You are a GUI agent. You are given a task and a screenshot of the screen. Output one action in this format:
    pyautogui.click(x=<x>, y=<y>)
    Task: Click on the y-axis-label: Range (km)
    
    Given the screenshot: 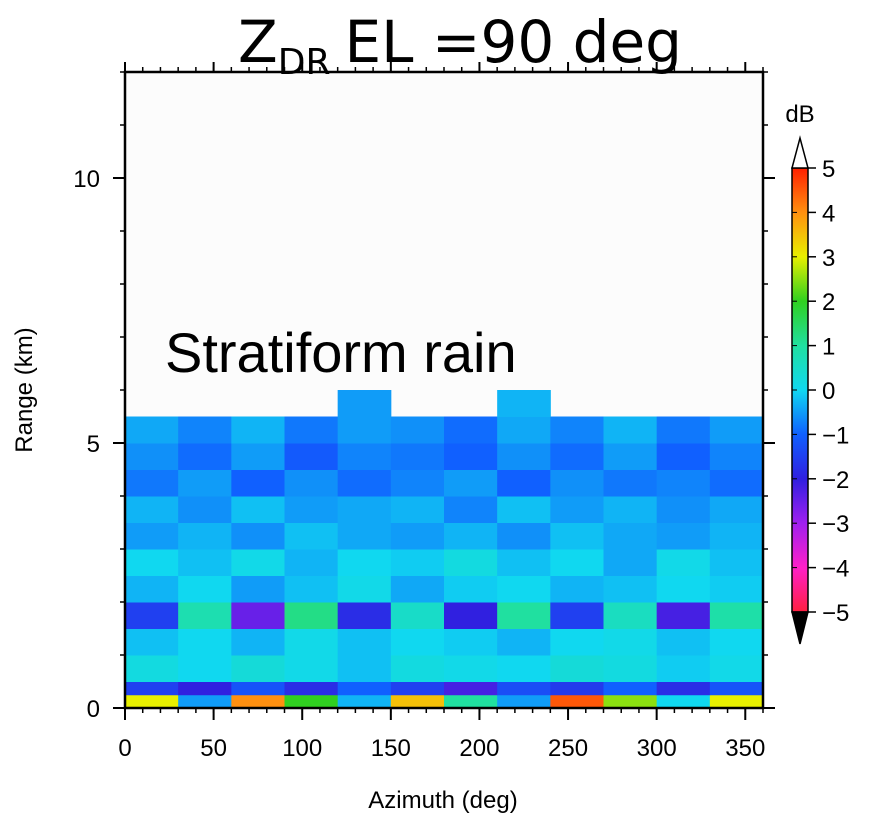 What is the action you would take?
    pyautogui.click(x=24, y=389)
    